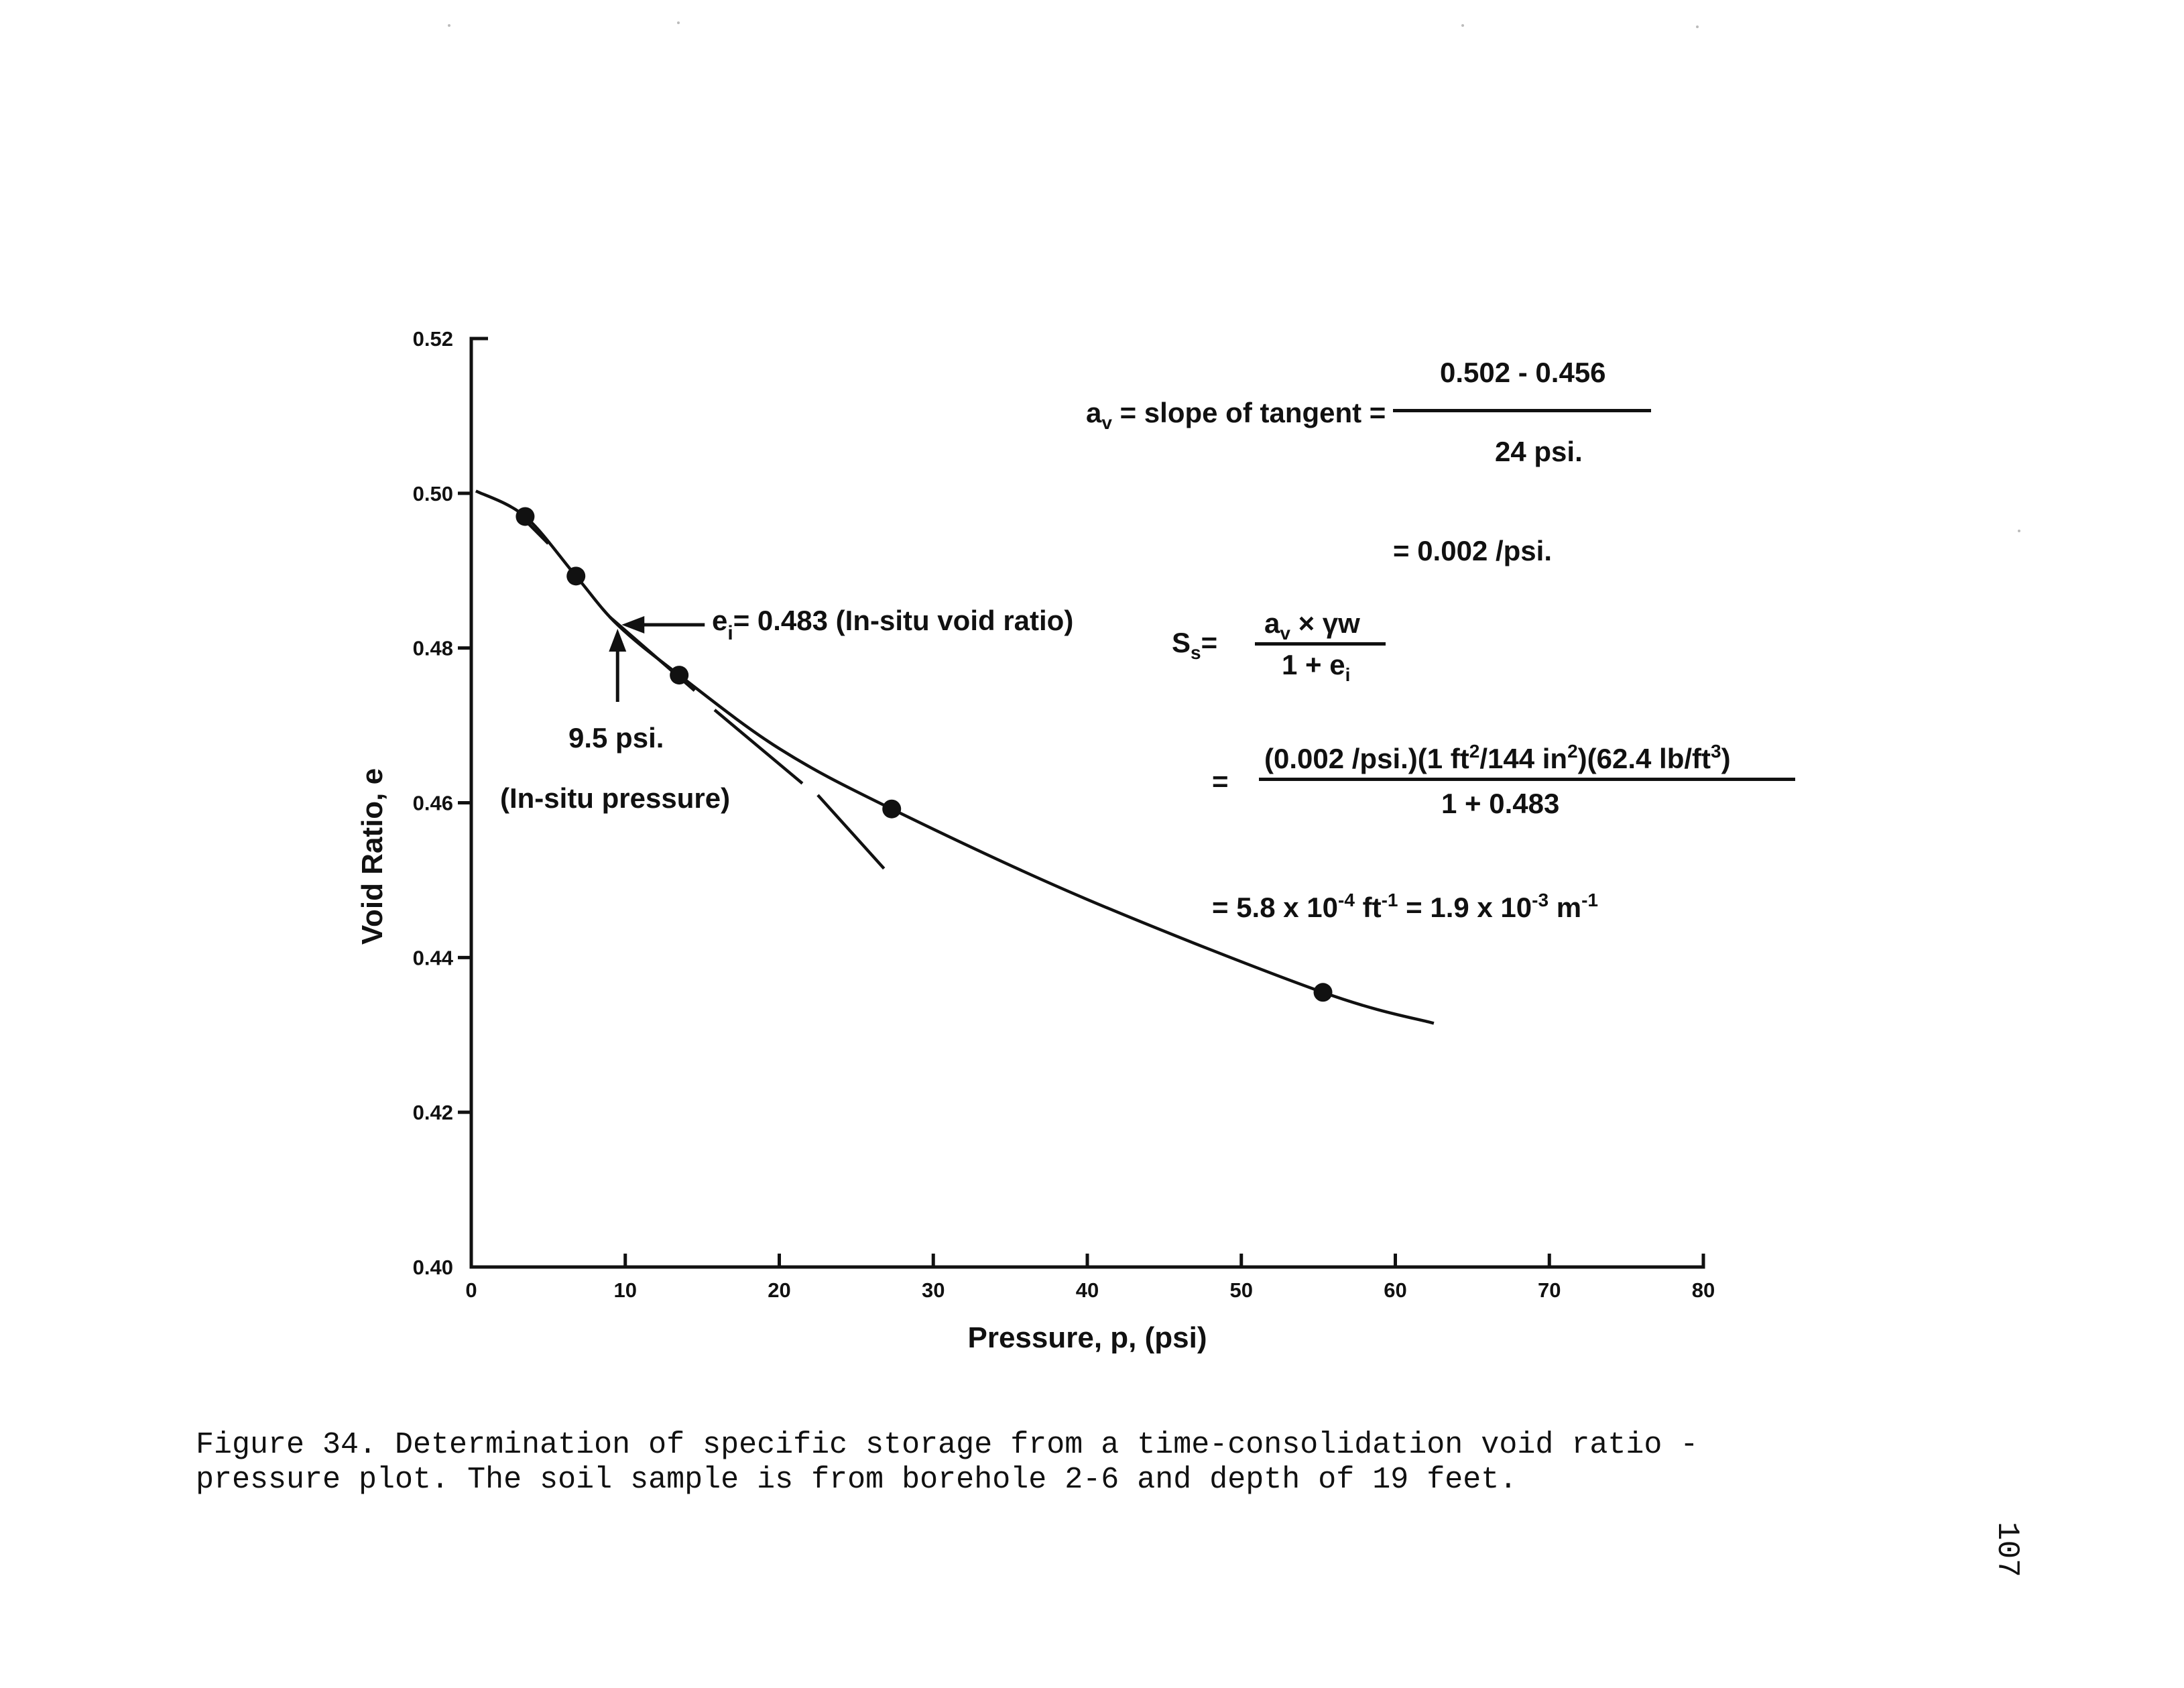  What do you see at coordinates (433, 1112) in the screenshot?
I see `y-tick-label: 0.42` at bounding box center [433, 1112].